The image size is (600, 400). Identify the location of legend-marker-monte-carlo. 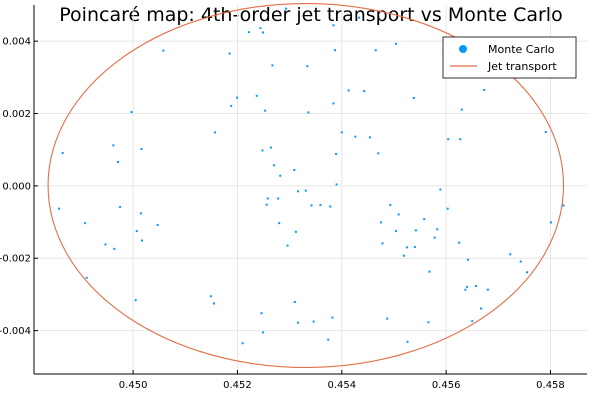
(463, 49).